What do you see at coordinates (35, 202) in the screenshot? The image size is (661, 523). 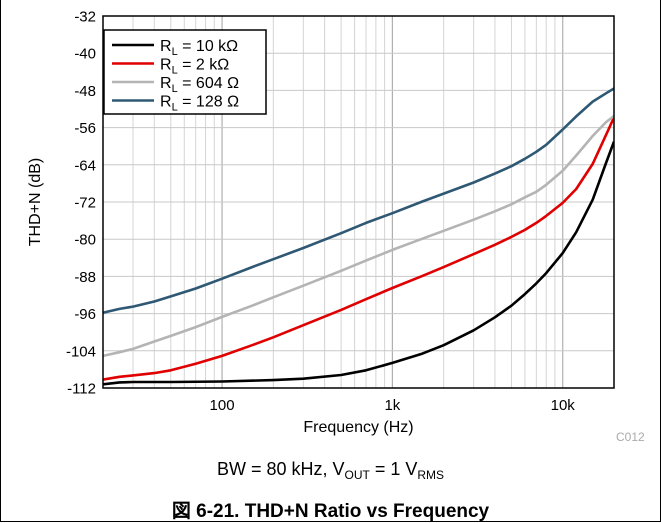 I see `y-axis-label: THD+N (dB)` at bounding box center [35, 202].